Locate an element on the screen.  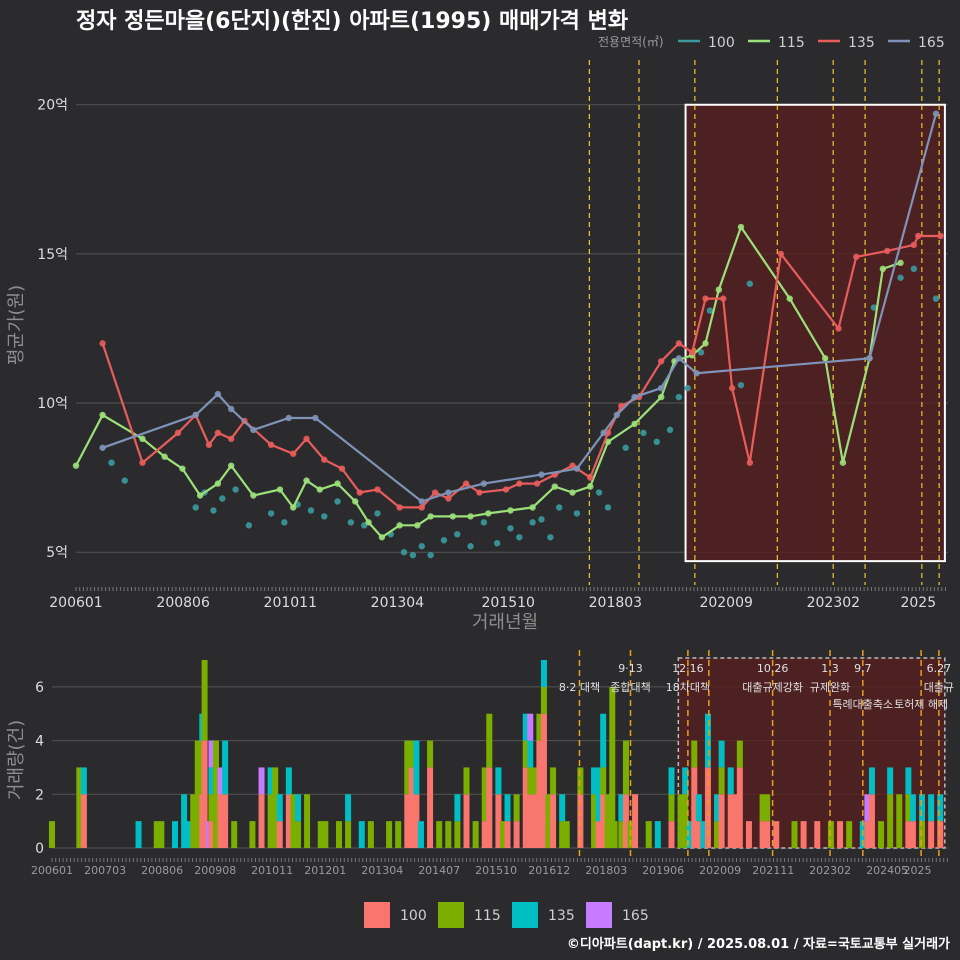
bar-y-tick-label: 4 is located at coordinates (39, 742).